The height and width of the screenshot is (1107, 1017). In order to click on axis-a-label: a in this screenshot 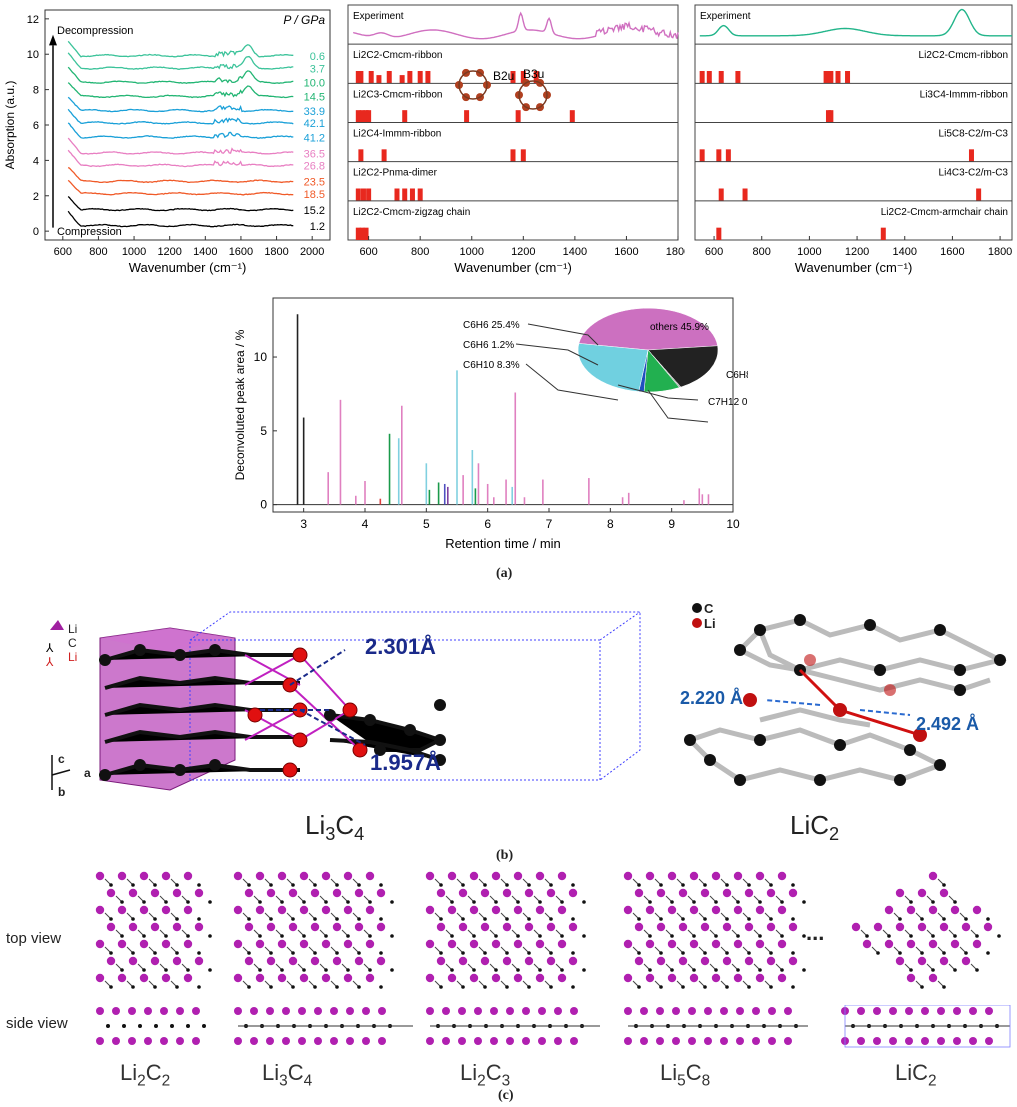, I will do `click(87, 773)`.